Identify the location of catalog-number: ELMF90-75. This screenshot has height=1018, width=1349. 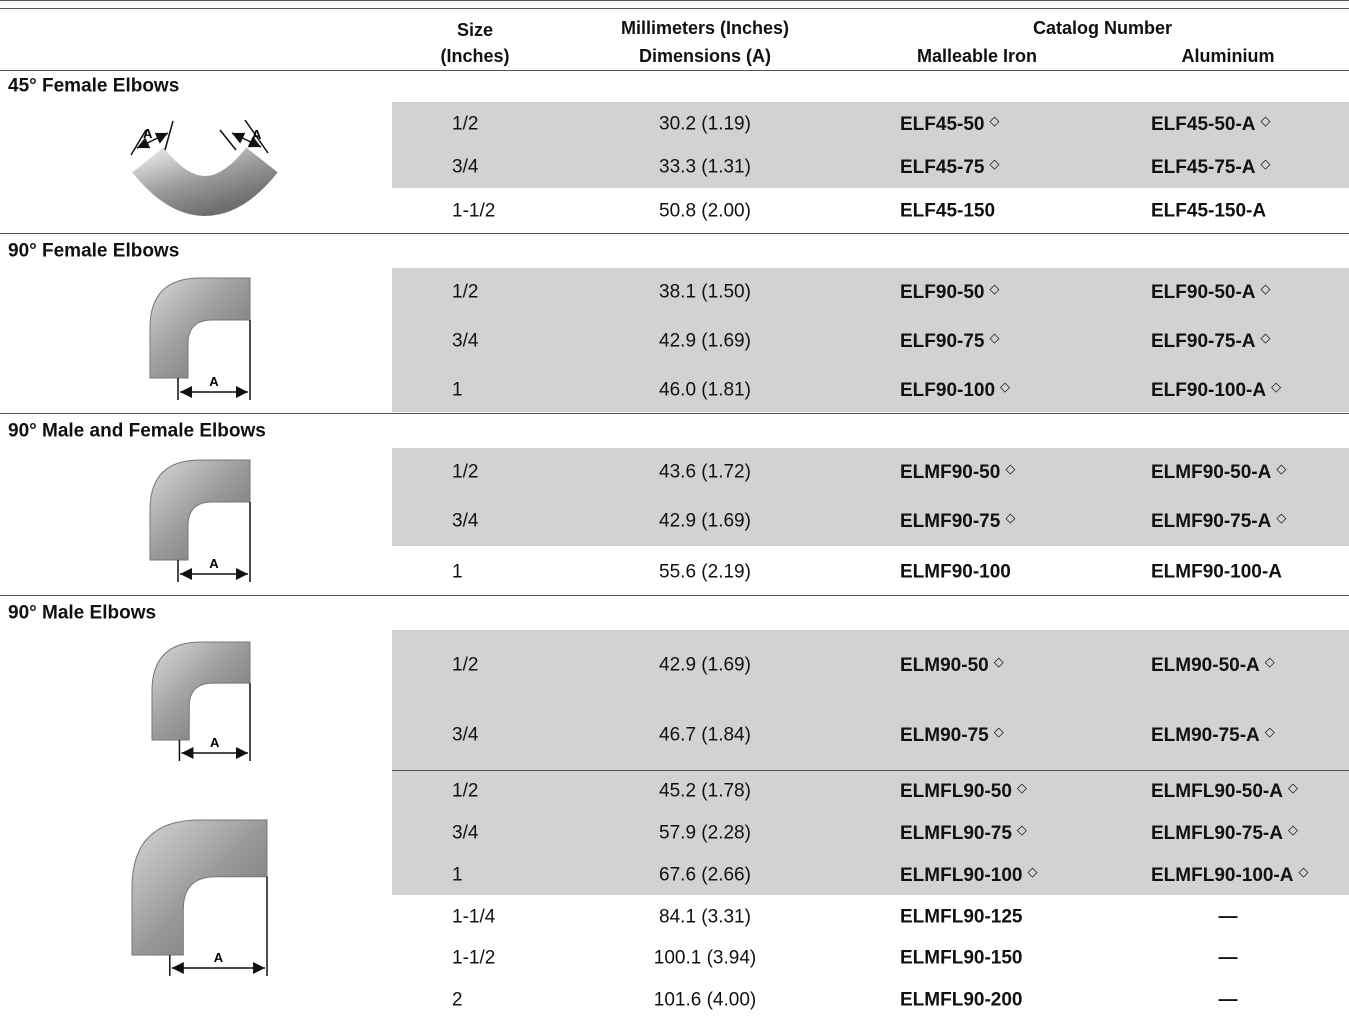
(950, 521).